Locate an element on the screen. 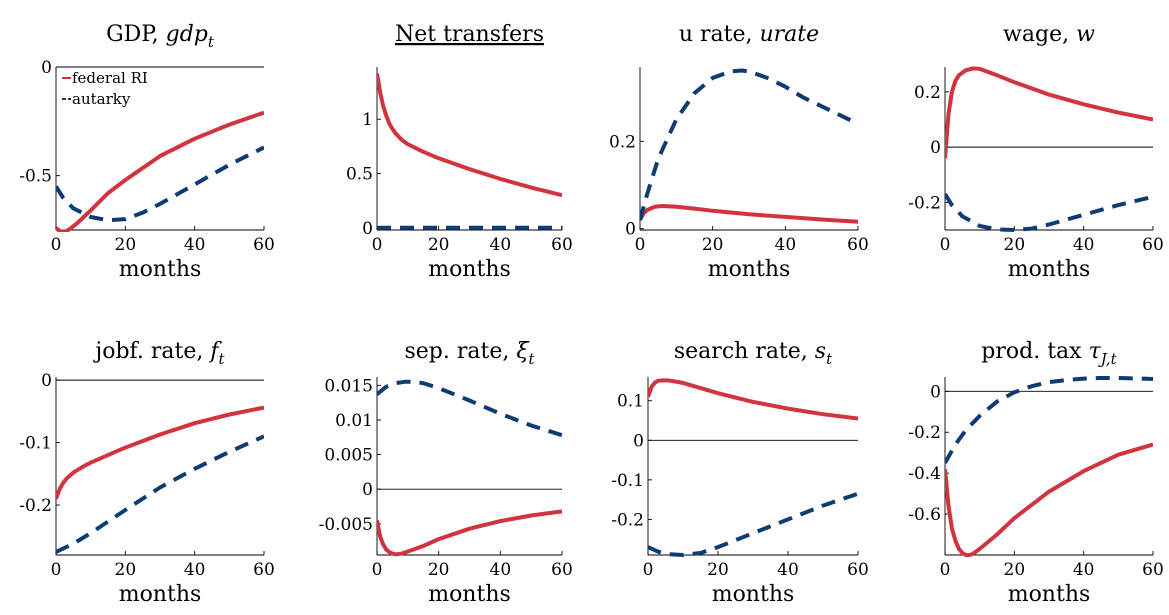 This screenshot has width=1169, height=615. legend-label: autarky is located at coordinates (101, 99).